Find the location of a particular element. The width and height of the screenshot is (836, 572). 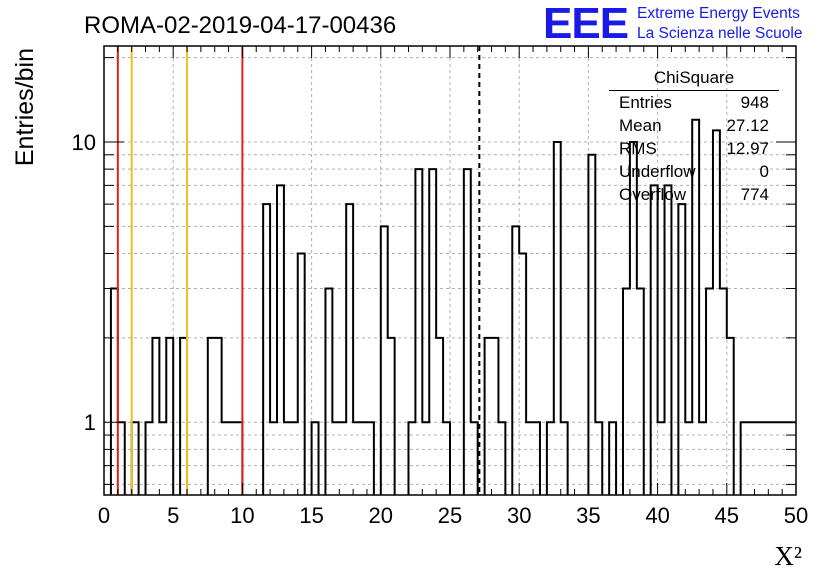

stats-label: Mean is located at coordinates (640, 125).